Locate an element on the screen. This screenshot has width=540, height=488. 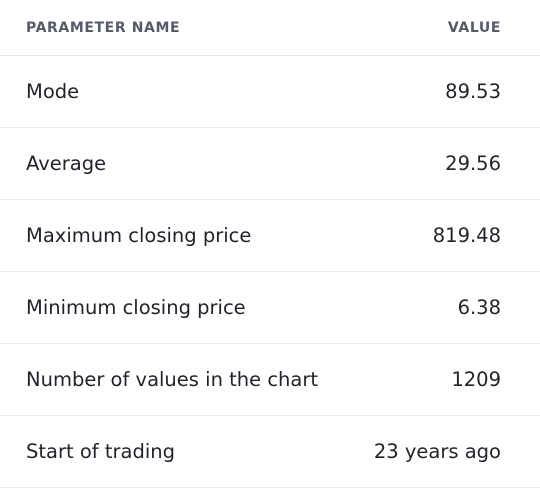
row-value: 1209 is located at coordinates (476, 379).